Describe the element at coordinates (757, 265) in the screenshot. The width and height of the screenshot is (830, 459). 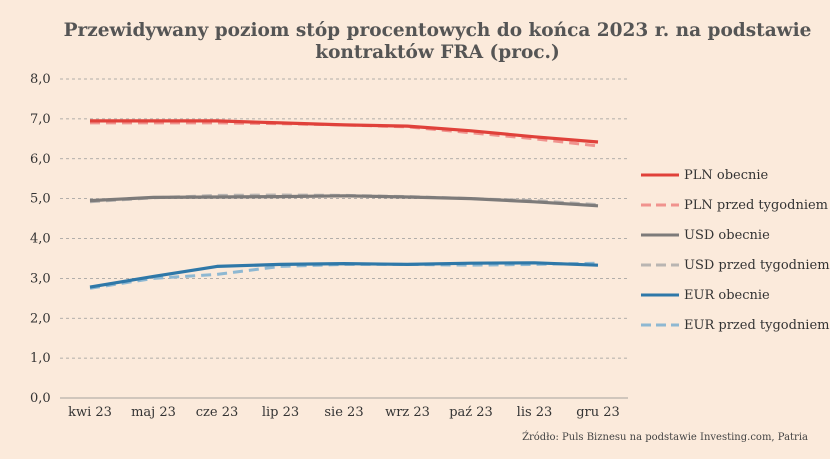
I see `legend-label: USD przed tygodniem` at that location.